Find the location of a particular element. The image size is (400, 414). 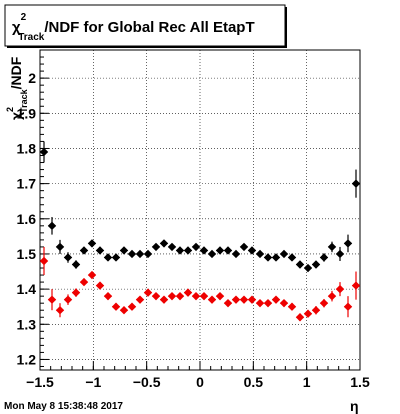

y-label-sub: Track is located at coordinates (24, 100).